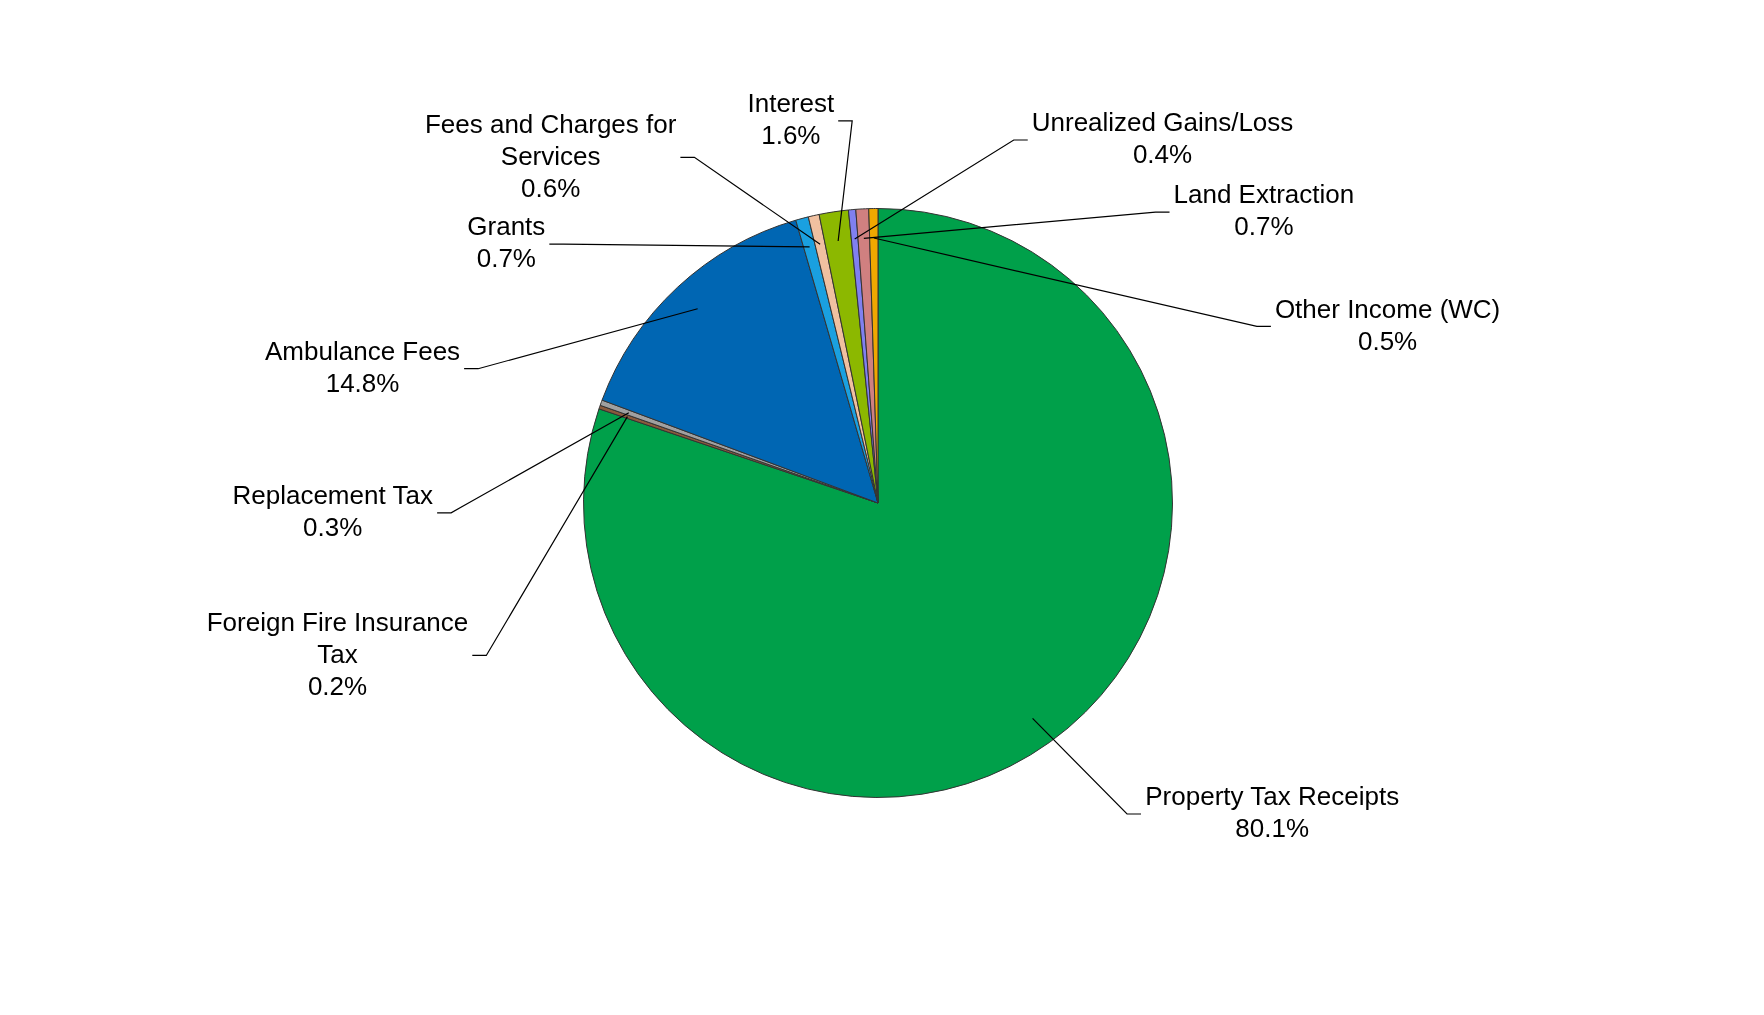 This screenshot has height=1015, width=1764. What do you see at coordinates (791, 135) in the screenshot?
I see `data-label: 1.6%` at bounding box center [791, 135].